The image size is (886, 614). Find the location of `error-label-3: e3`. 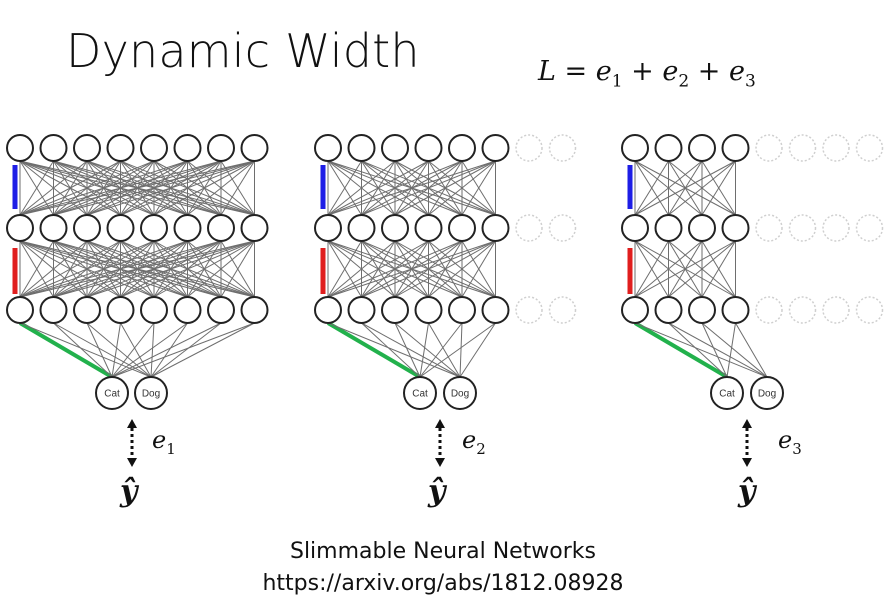

error-label-3: e3 is located at coordinates (790, 442).